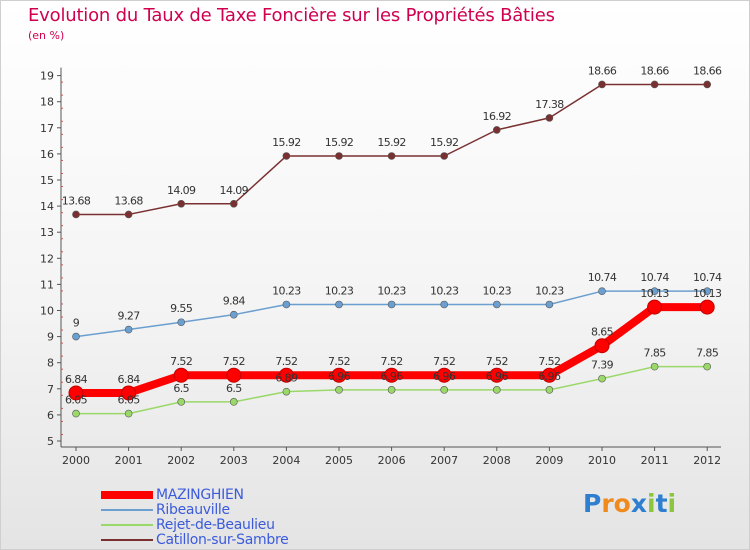  I want to click on y-tick-label: 8, so click(50, 363).